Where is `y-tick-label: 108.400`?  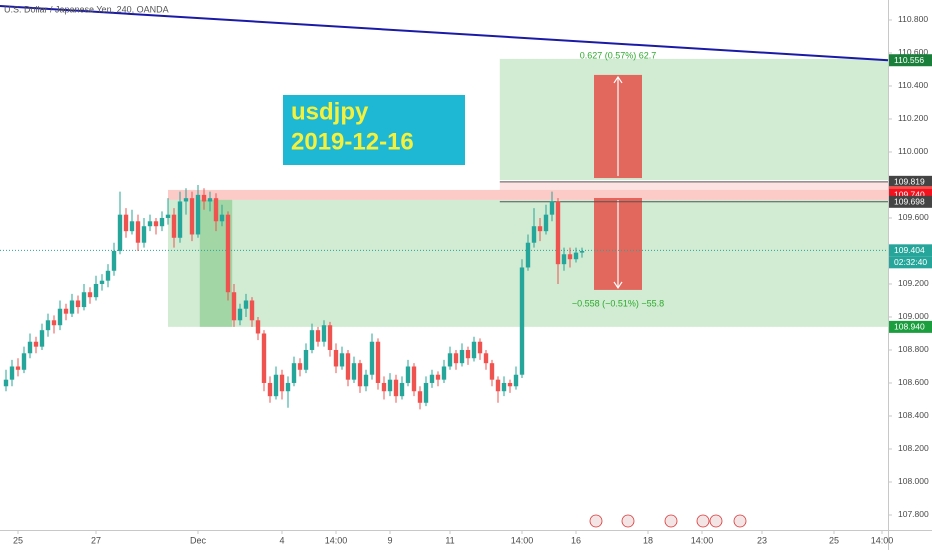
y-tick-label: 108.400 is located at coordinates (913, 415).